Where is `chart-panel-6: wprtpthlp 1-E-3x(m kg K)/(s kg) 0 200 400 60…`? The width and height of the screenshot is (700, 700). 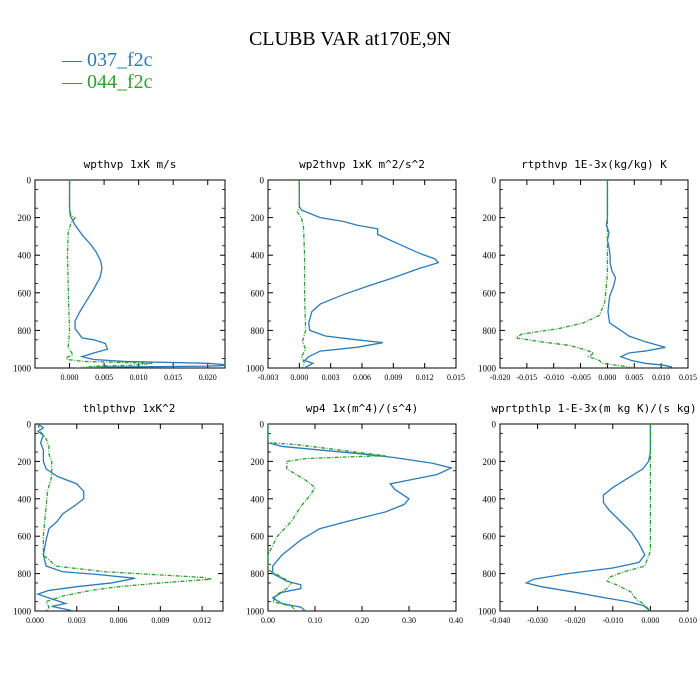
chart-panel-6: wprtpthlp 1-E-3x(m kg K)/(s kg) 0 200 400 60… is located at coordinates (587, 513).